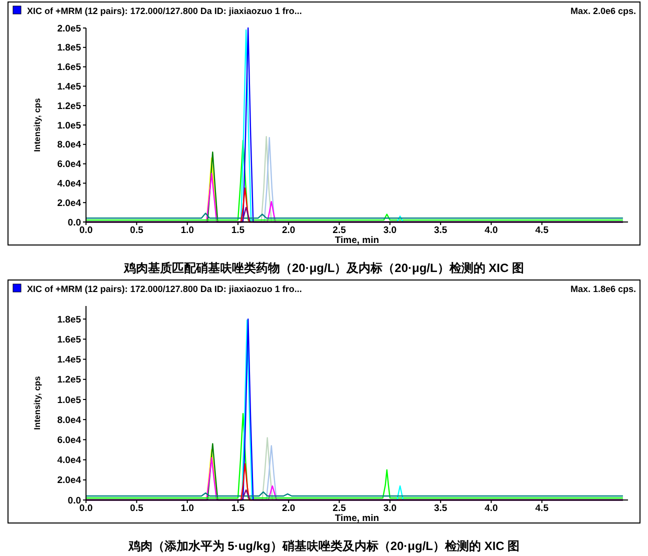 This screenshot has height=556, width=648. I want to click on text: Max. 2.0e6 cps., so click(603, 11).